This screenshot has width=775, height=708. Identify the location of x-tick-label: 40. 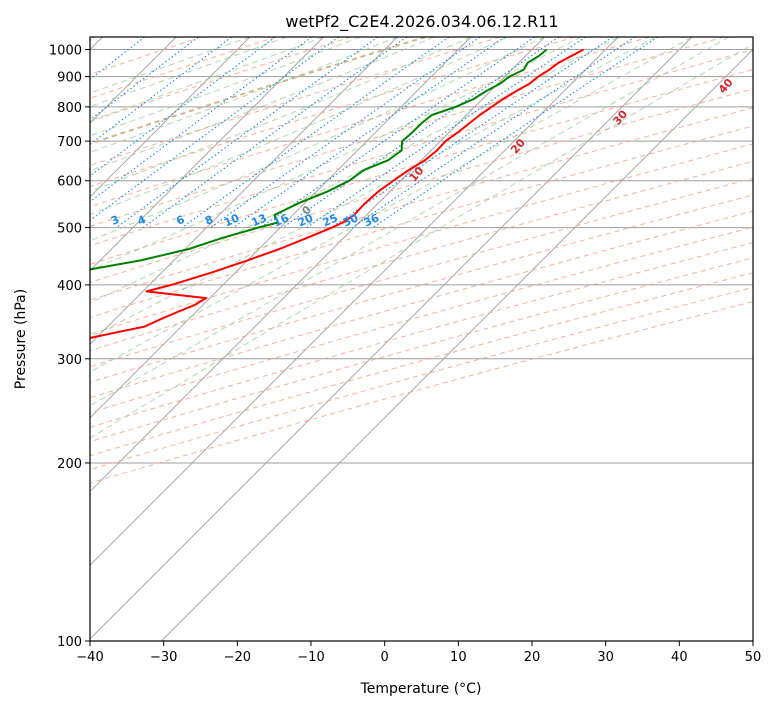
(679, 657).